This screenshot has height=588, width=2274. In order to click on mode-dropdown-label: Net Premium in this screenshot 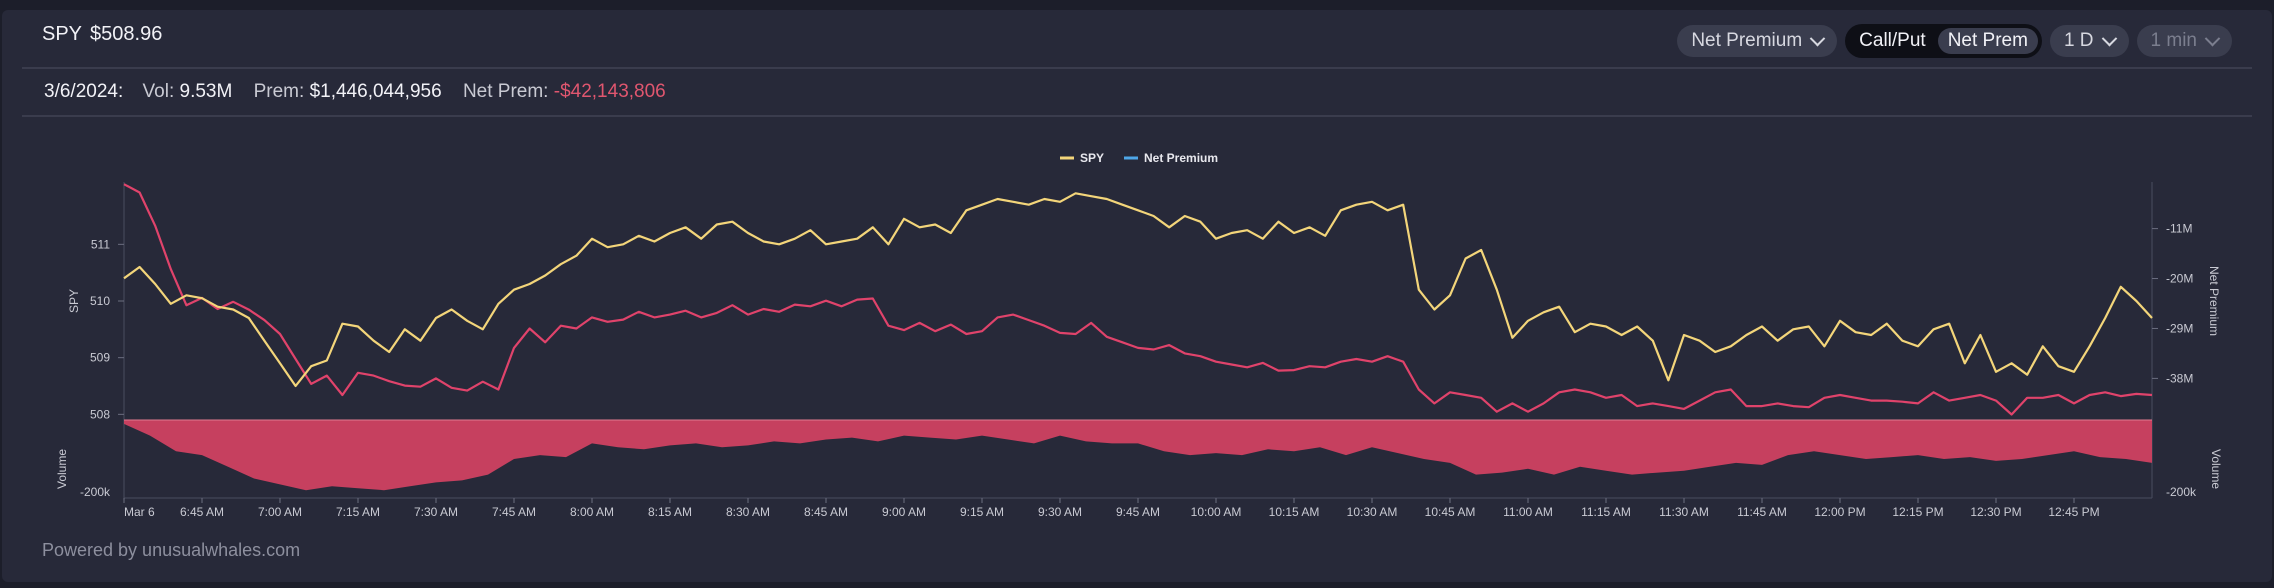, I will do `click(1747, 40)`.